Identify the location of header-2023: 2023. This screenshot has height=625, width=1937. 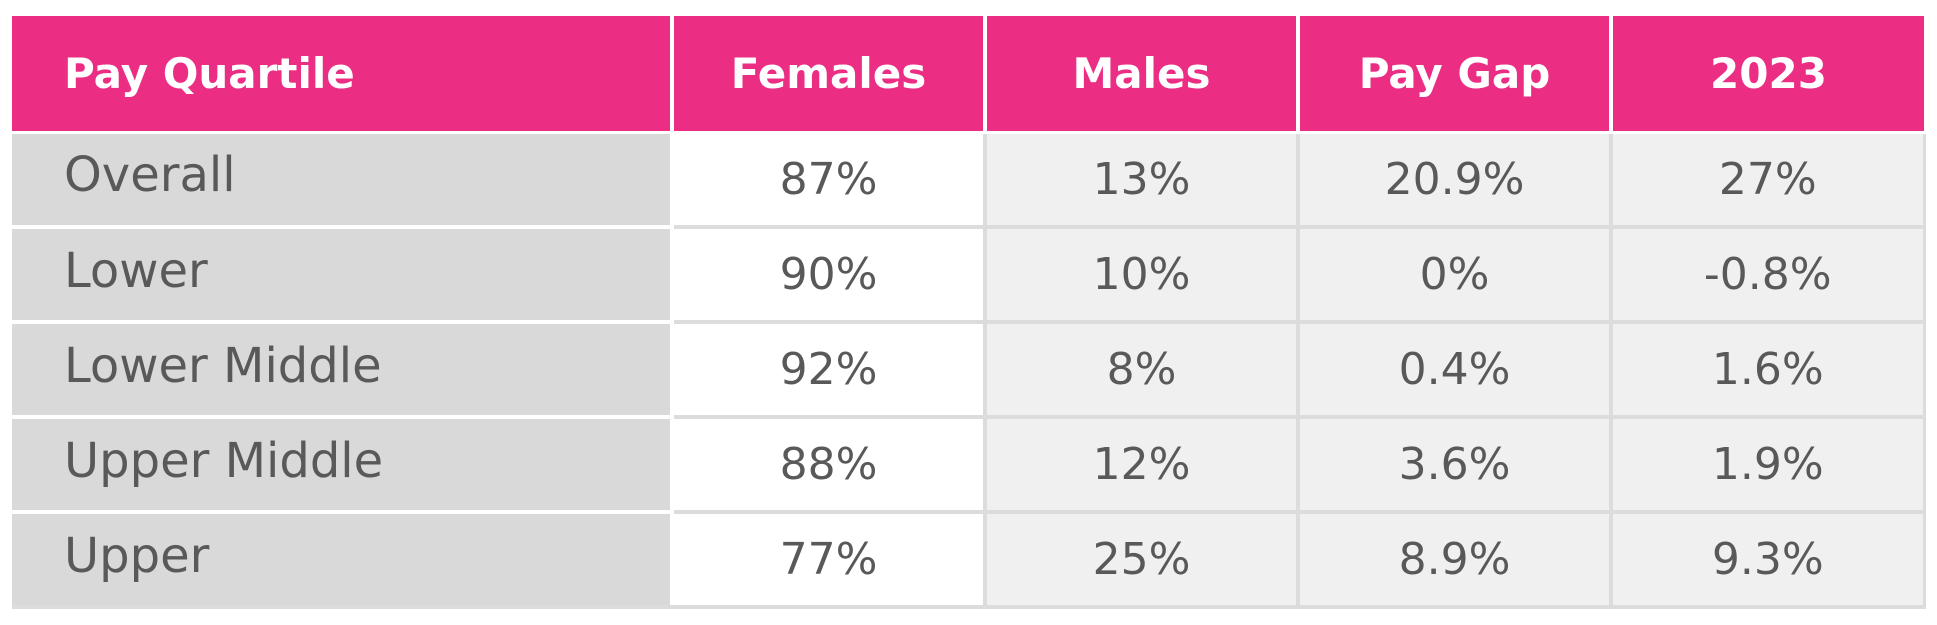
(1767, 75).